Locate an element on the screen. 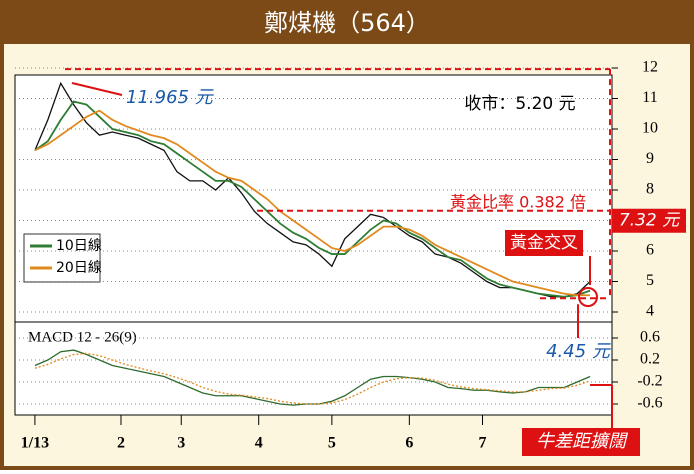 This screenshot has width=694, height=474. y-tick-label: -0.2 is located at coordinates (649, 381).